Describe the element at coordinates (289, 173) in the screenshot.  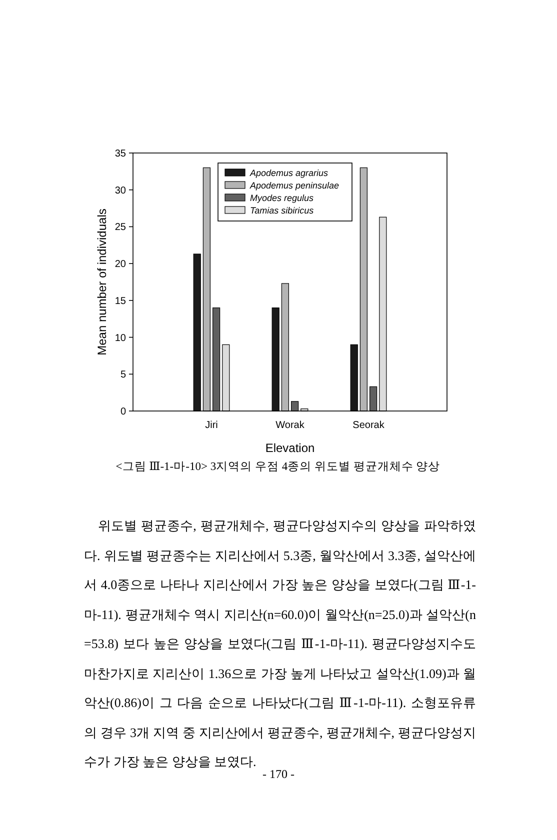
I see `legend-label: Apodemus agrarius` at that location.